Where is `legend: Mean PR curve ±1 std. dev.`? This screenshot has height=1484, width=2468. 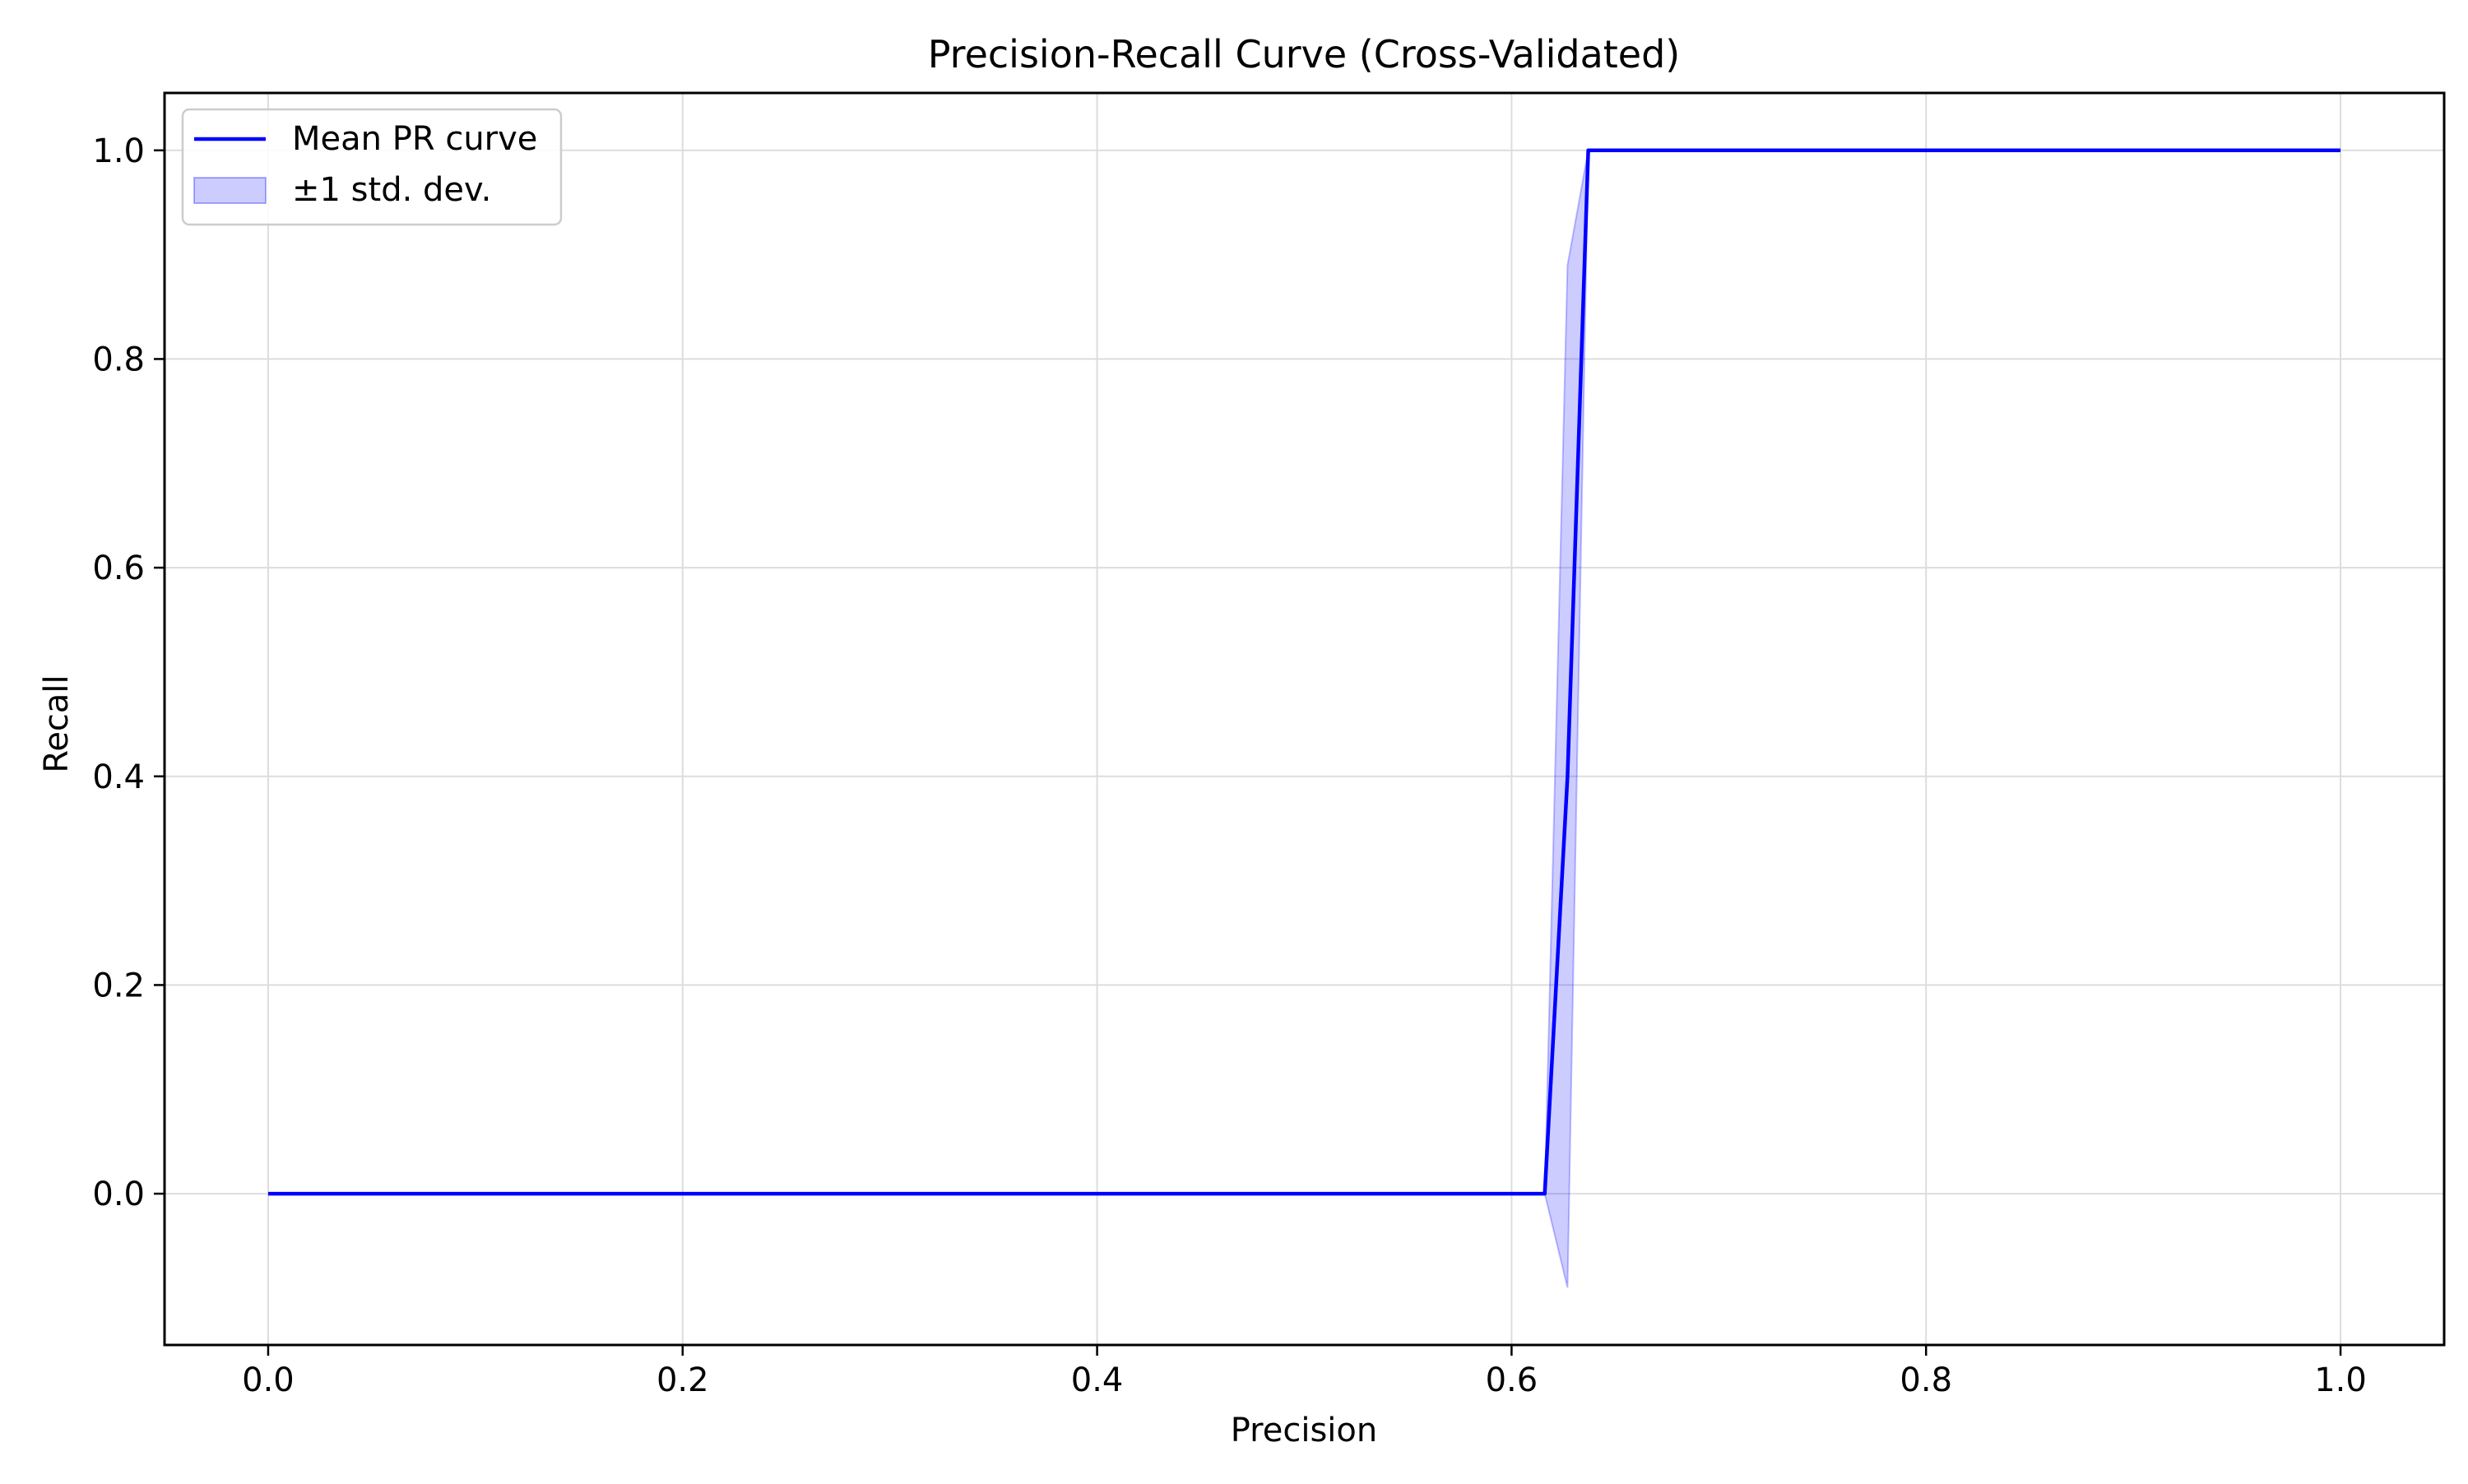
legend: Mean PR curve ±1 std. dev. is located at coordinates (372, 167).